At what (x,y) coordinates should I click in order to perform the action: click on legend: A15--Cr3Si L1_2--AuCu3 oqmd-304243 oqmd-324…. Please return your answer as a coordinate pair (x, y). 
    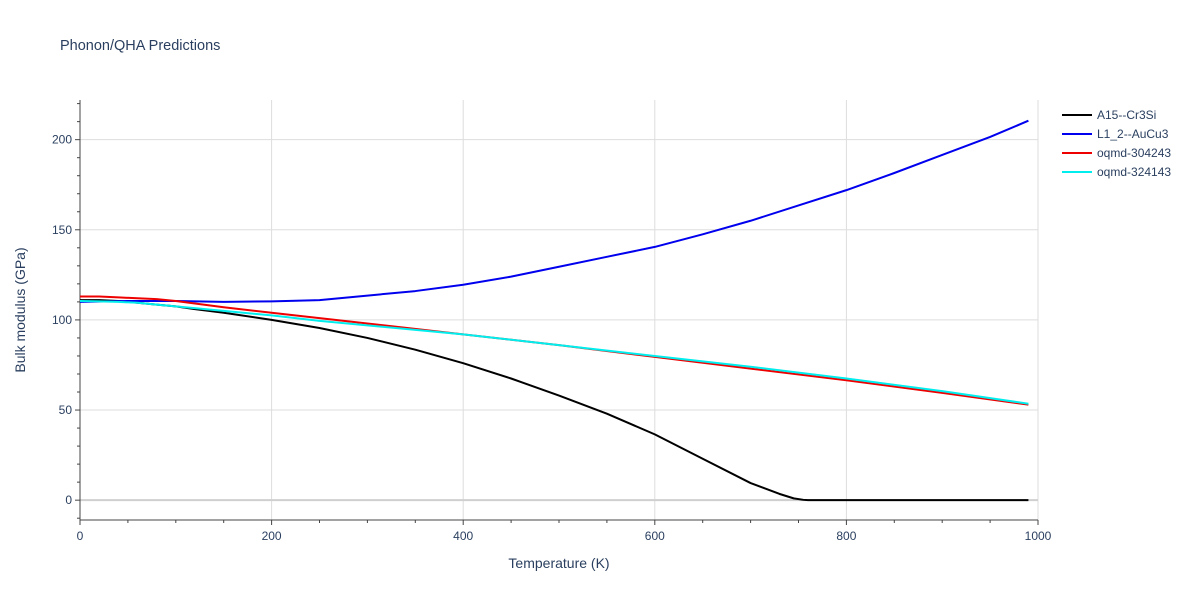
    Looking at the image, I should click on (1116, 143).